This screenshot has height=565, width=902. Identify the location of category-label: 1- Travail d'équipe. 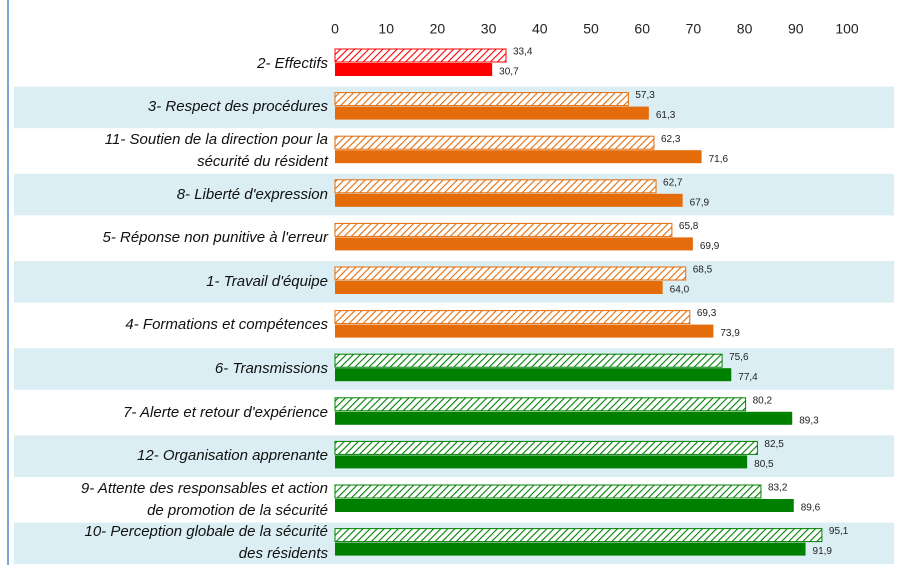
(267, 281).